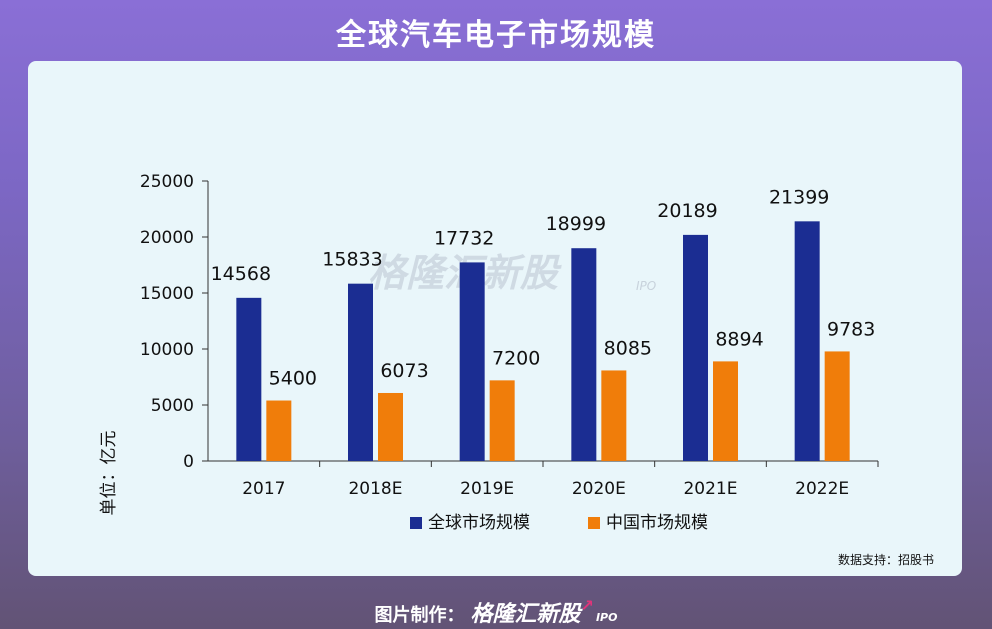  Describe the element at coordinates (352, 260) in the screenshot. I see `data-label-global: 15833` at that location.